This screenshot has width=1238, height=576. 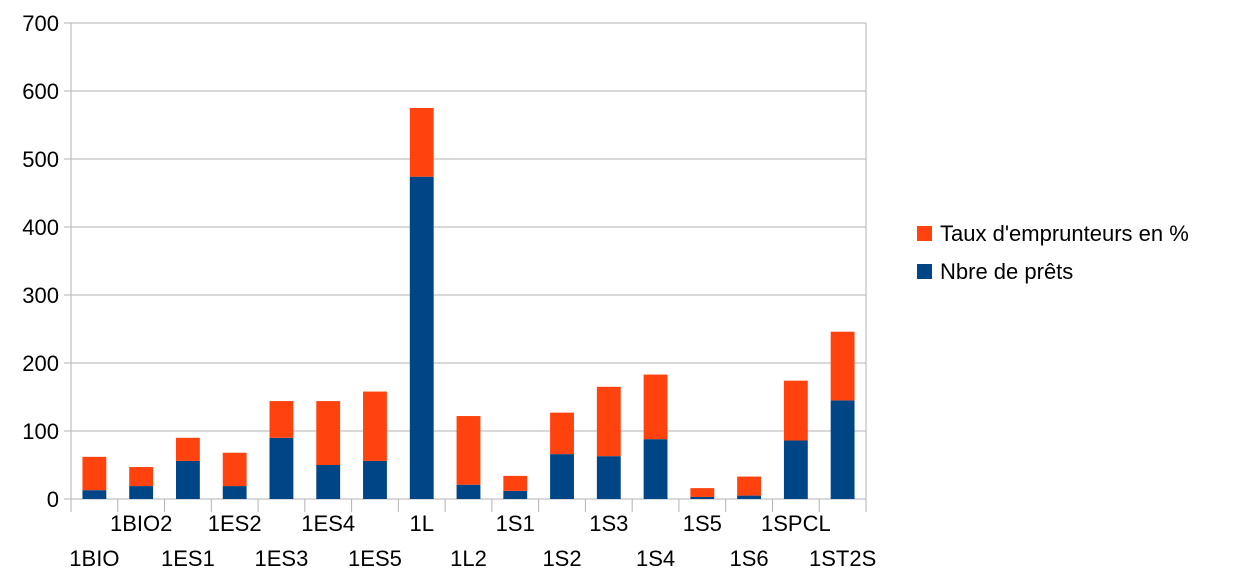 I want to click on legend-swatch-taux, so click(x=924, y=233).